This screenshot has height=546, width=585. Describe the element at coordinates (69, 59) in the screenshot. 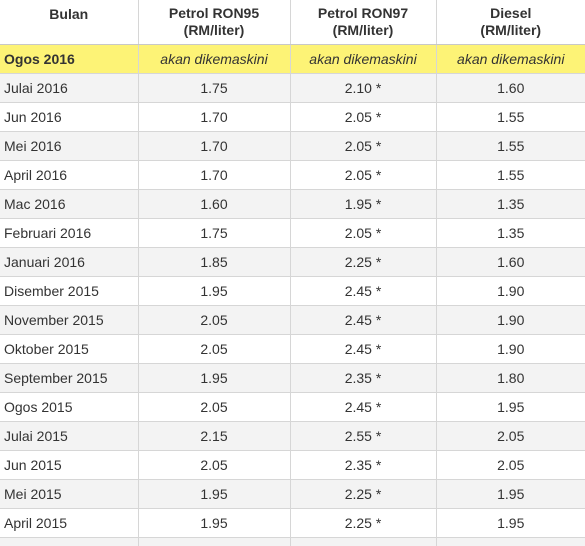

I see `month-cell: Ogos 2016` at that location.